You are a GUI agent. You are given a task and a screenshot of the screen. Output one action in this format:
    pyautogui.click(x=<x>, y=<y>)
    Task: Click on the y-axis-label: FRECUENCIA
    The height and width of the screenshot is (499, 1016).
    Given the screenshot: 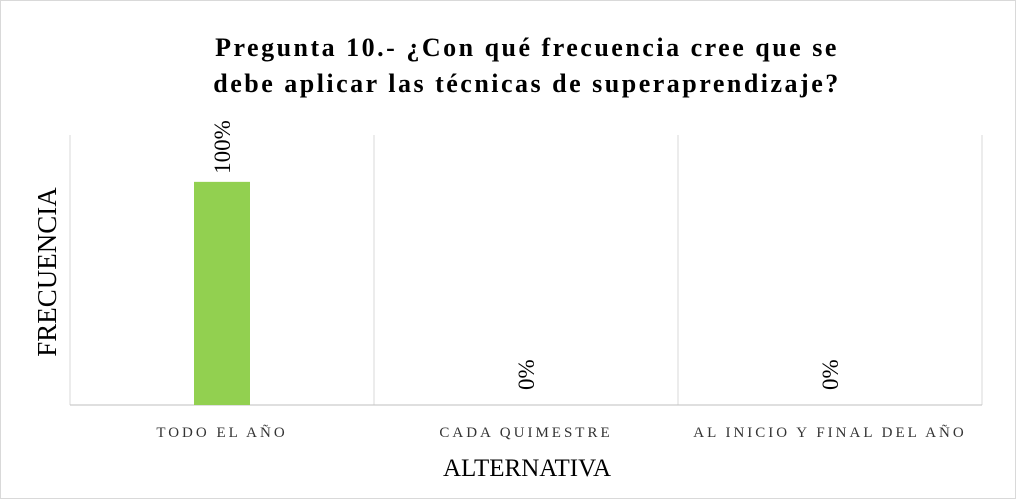 What is the action you would take?
    pyautogui.click(x=47, y=272)
    